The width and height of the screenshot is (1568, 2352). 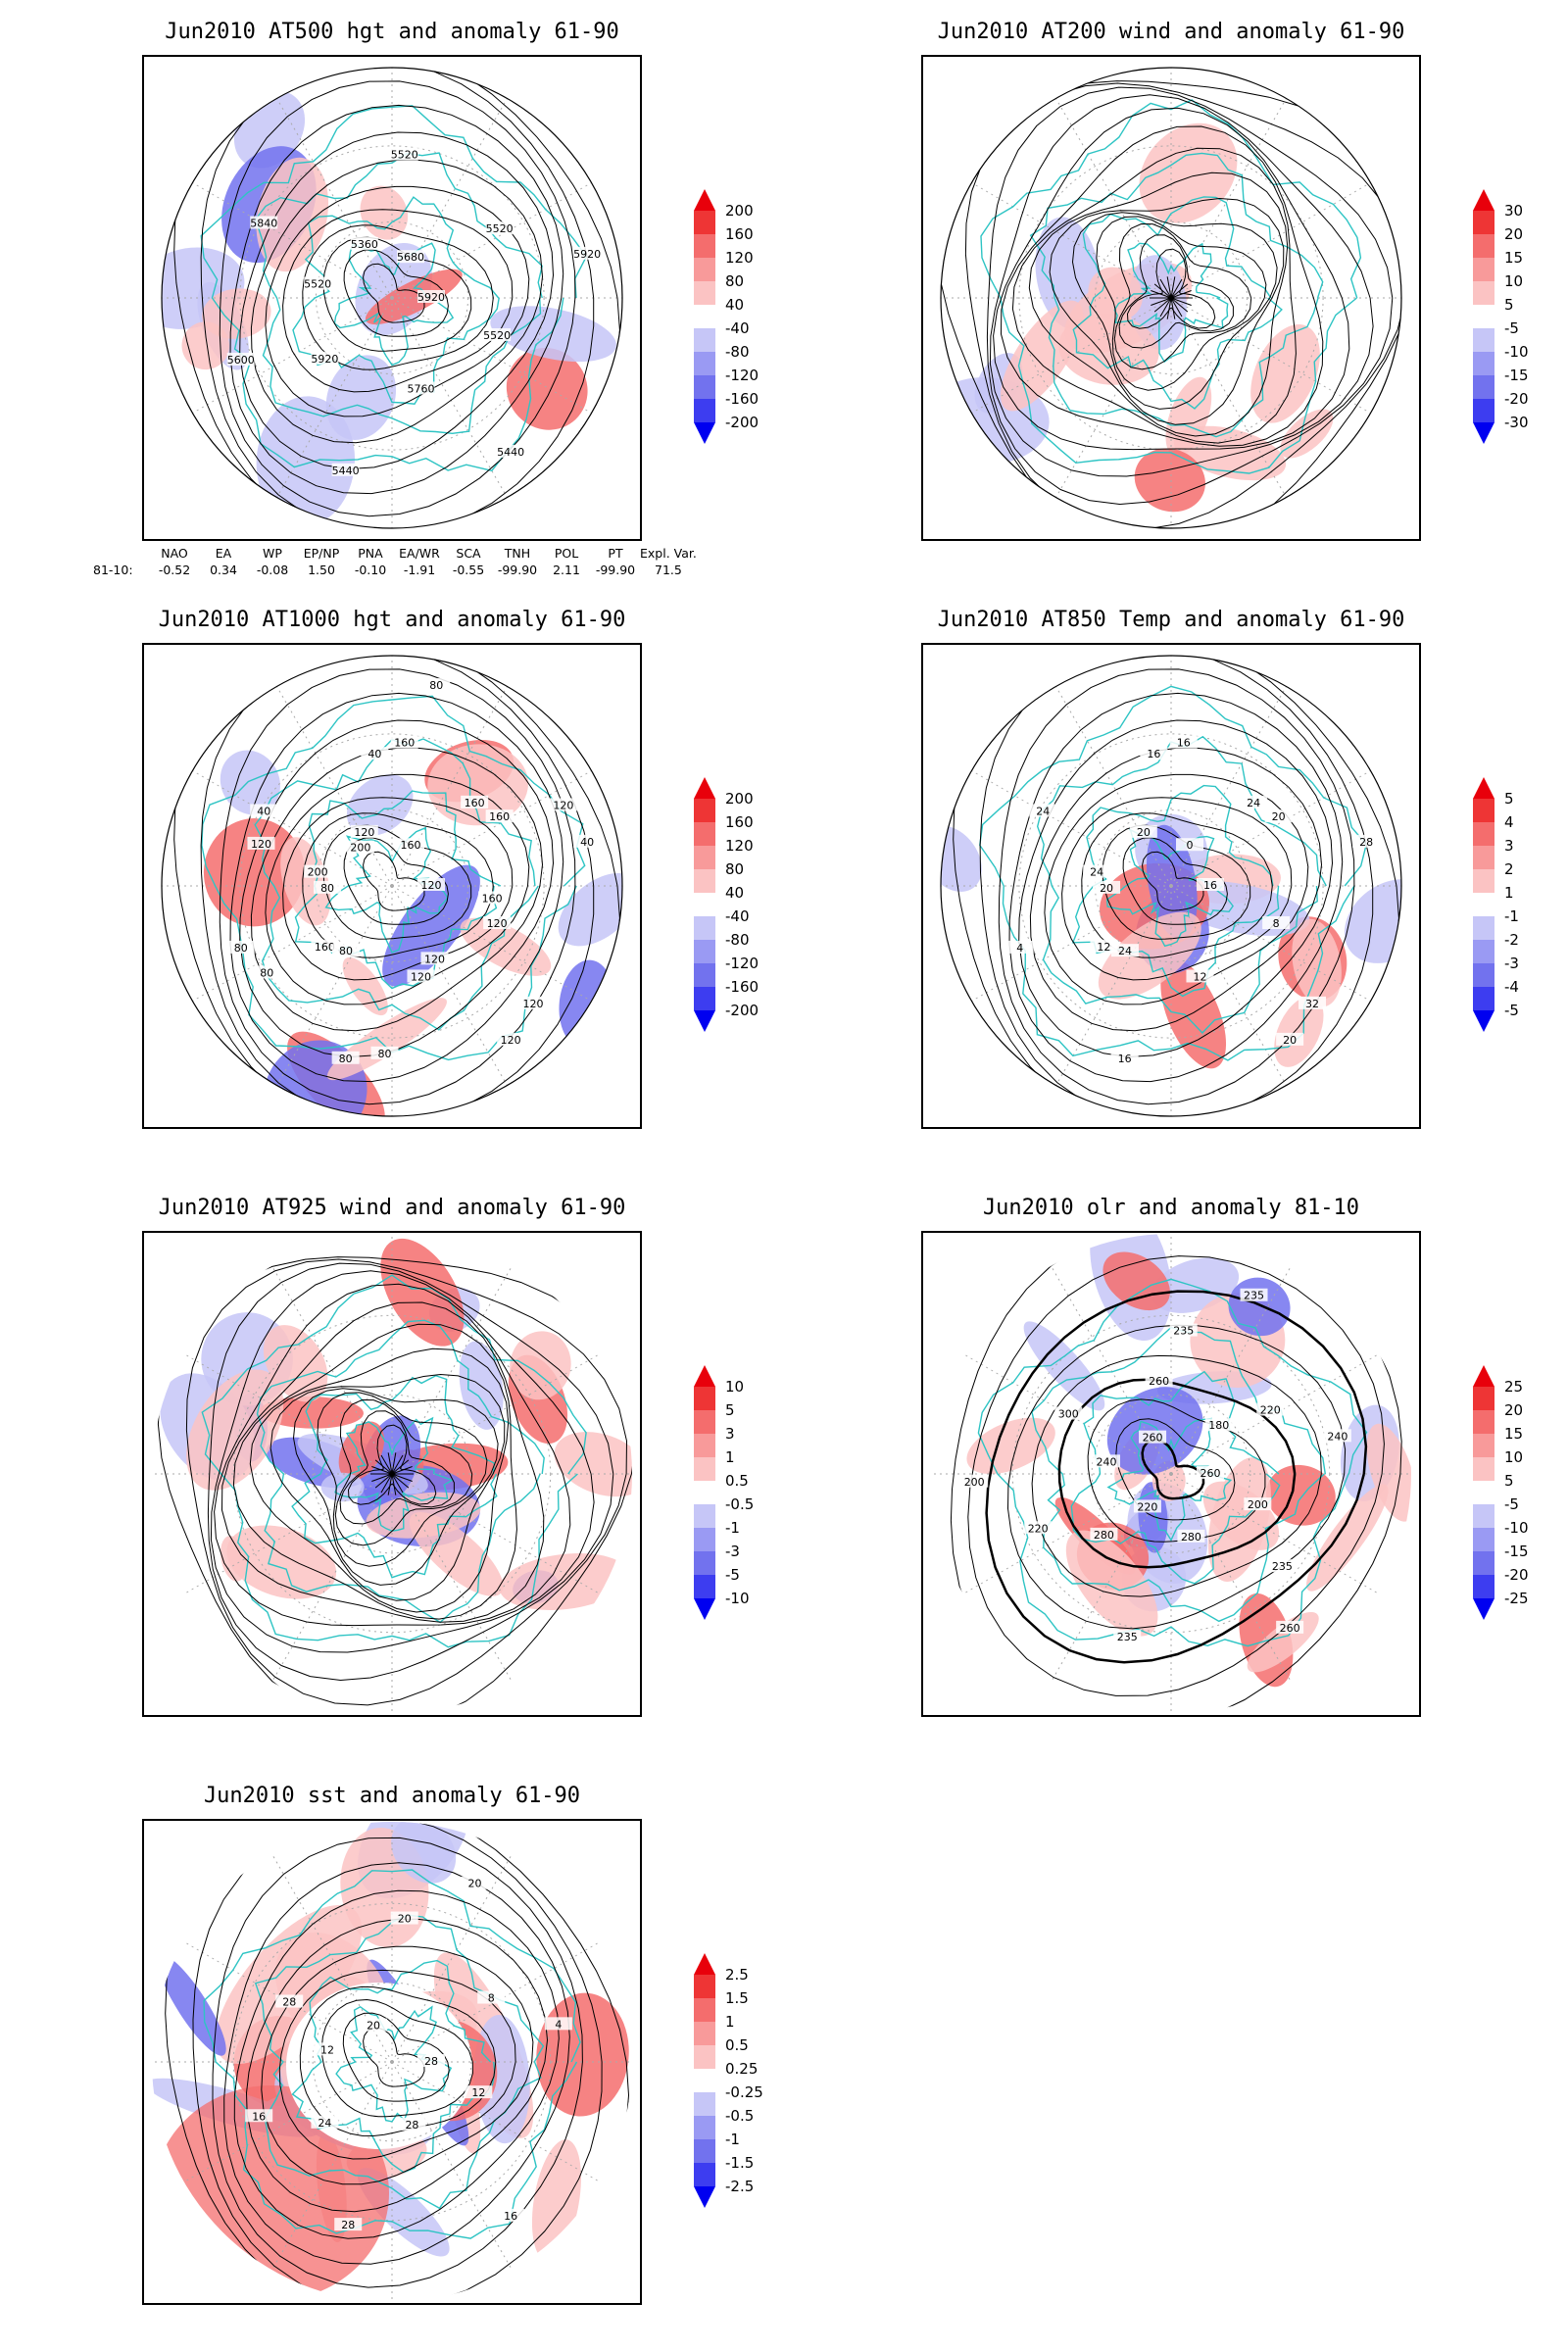 What do you see at coordinates (730, 1457) in the screenshot?
I see `colorbar-tick-label: 1` at bounding box center [730, 1457].